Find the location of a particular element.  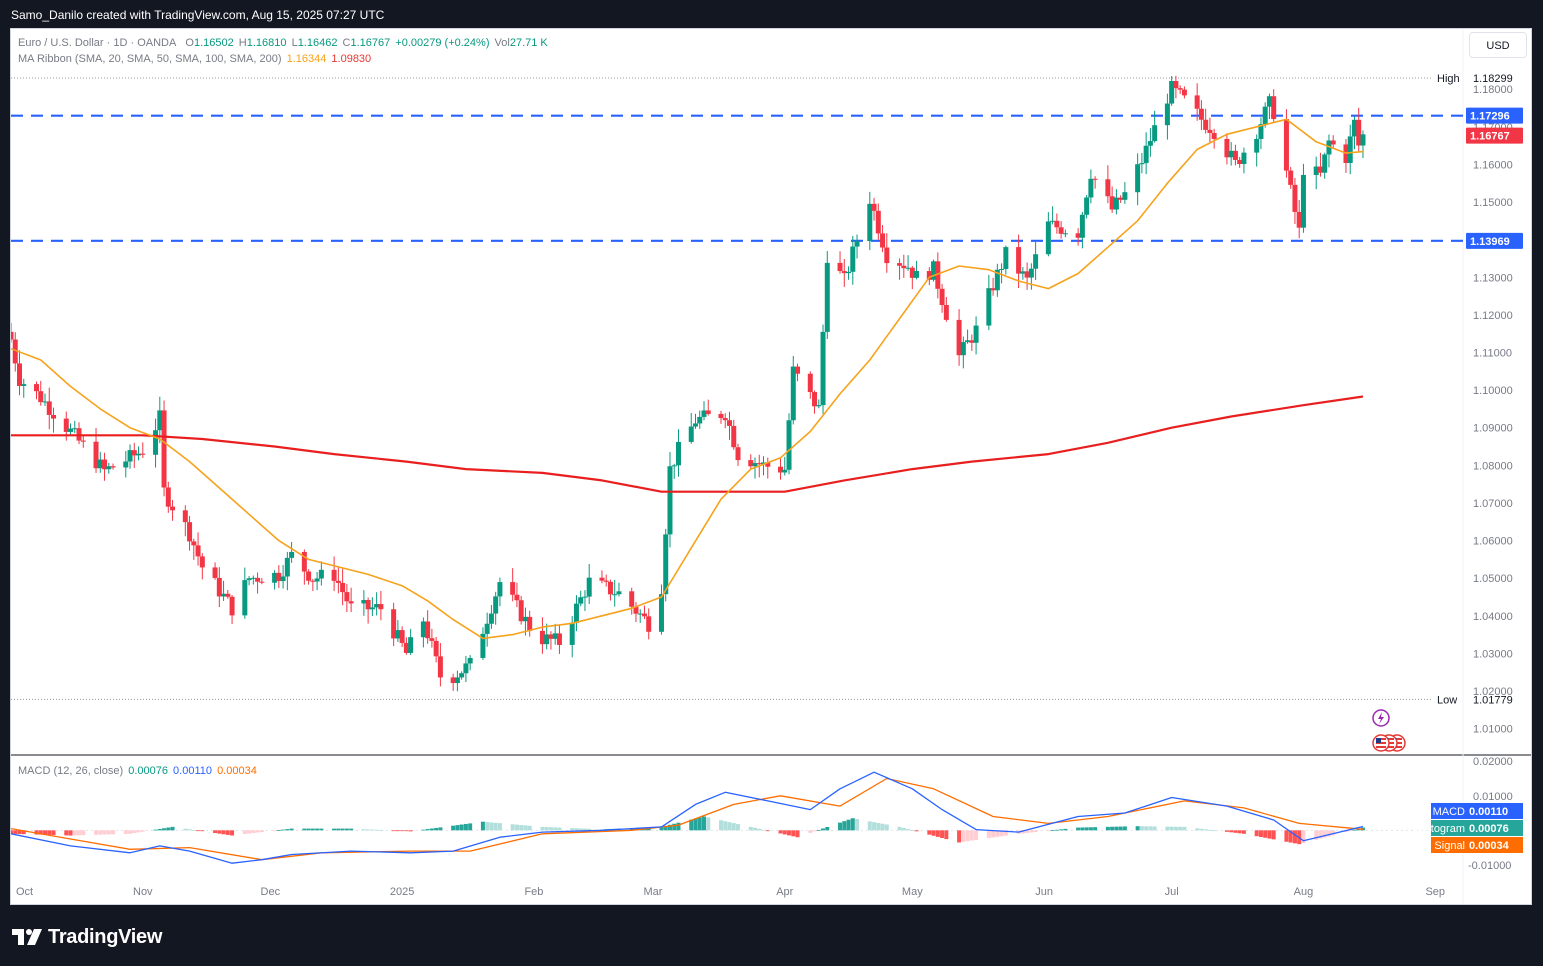

currency-button: USD is located at coordinates (1498, 45).